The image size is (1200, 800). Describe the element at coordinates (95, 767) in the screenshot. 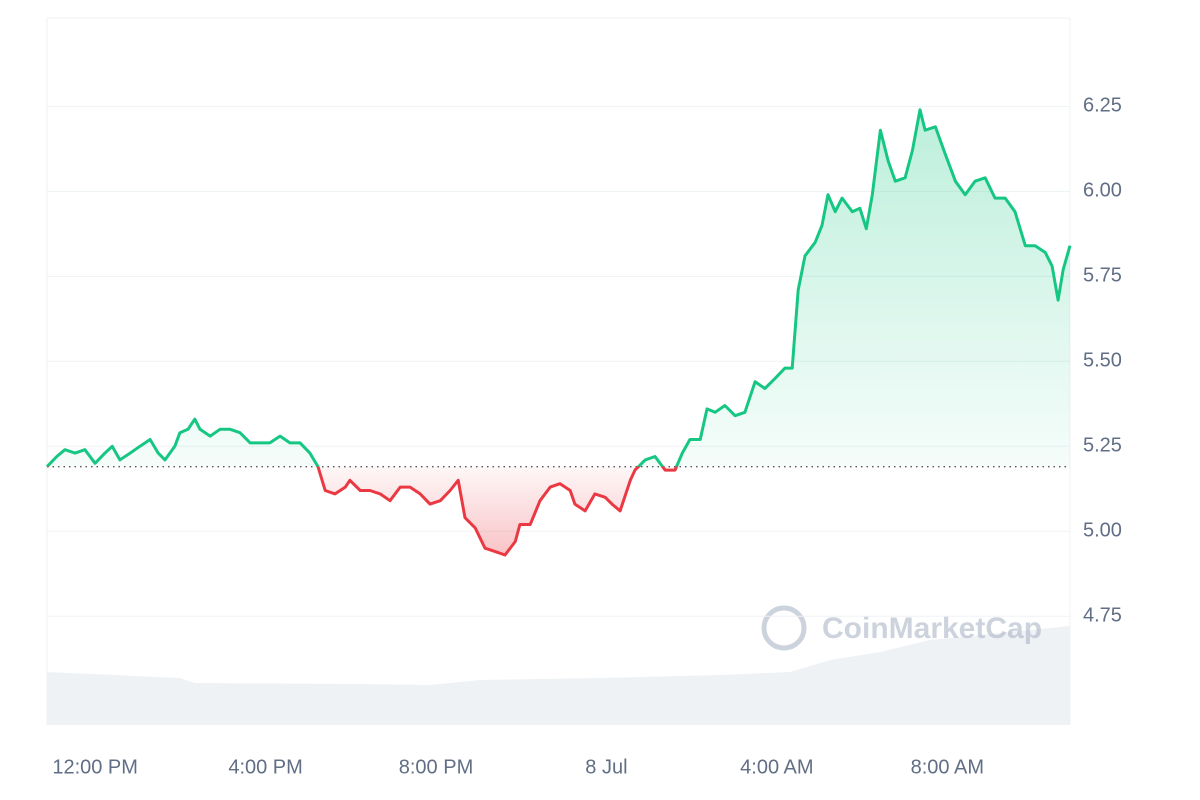

I see `x-tick-label: 12:00 PM` at that location.